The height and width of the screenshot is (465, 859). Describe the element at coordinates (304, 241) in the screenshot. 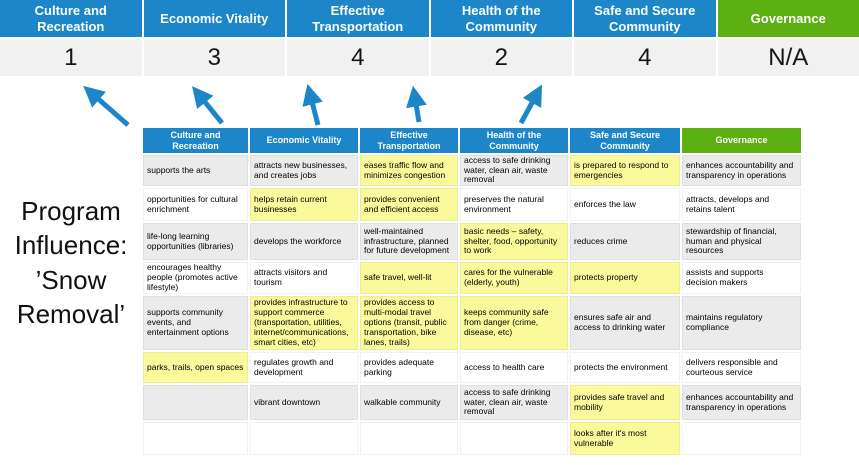

I see `matrix-cell-r3-c2: develops the workforce` at that location.